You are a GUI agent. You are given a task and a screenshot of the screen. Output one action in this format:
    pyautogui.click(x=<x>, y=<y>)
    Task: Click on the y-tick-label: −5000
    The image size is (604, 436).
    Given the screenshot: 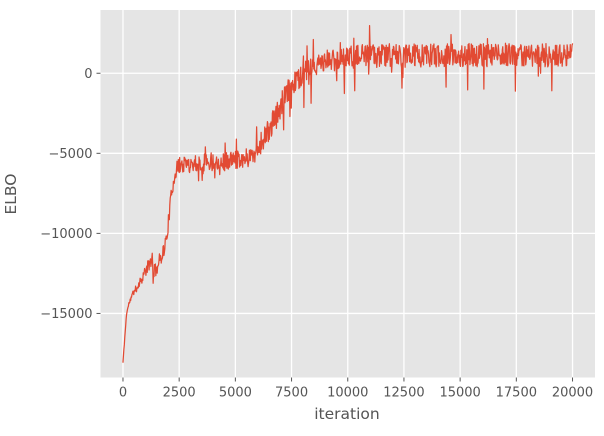 What is the action you would take?
    pyautogui.click(x=71, y=154)
    